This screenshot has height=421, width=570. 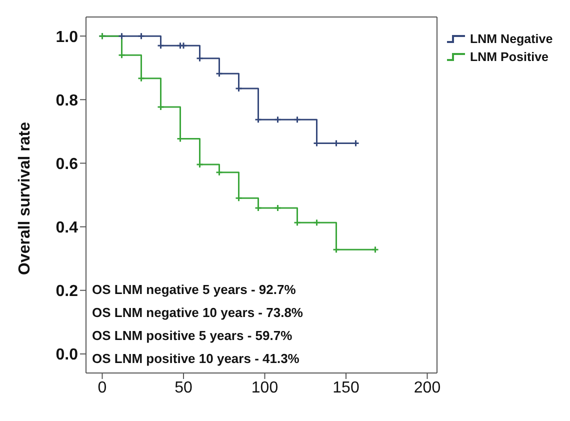 I want to click on annotation: OS LNM negative 5 years - 92.7%, so click(x=194, y=290).